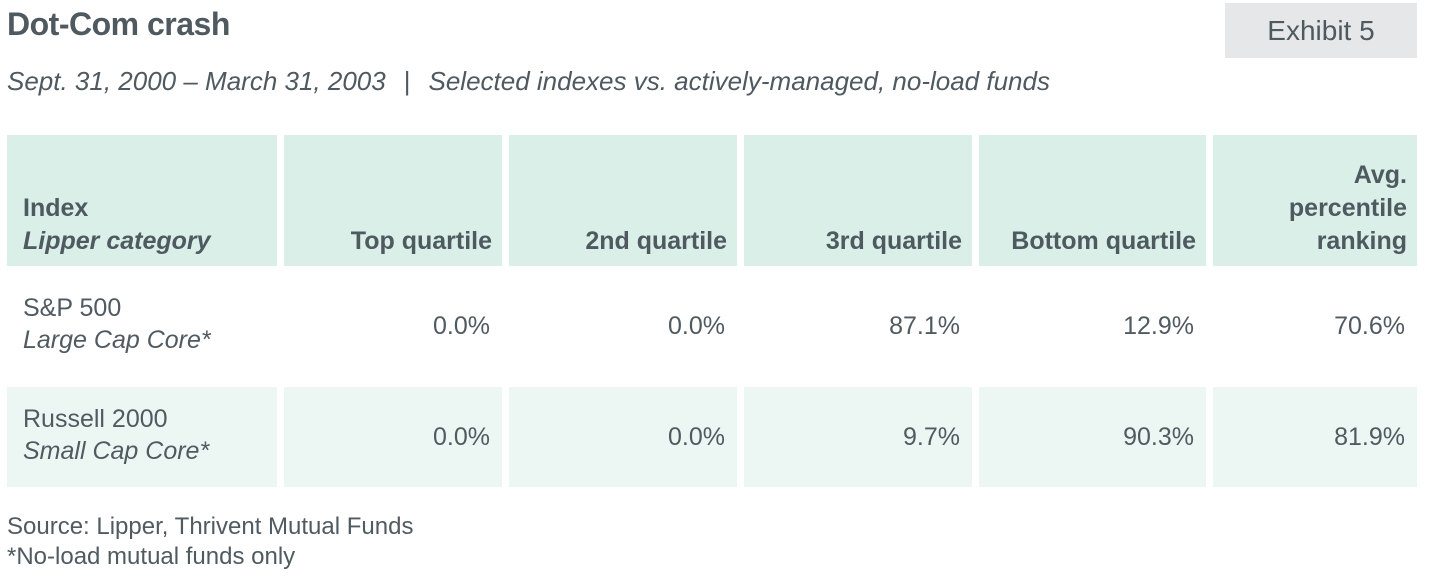 The image size is (1431, 576). I want to click on header-2nd-quartile-label: 2nd quartile, so click(656, 241).